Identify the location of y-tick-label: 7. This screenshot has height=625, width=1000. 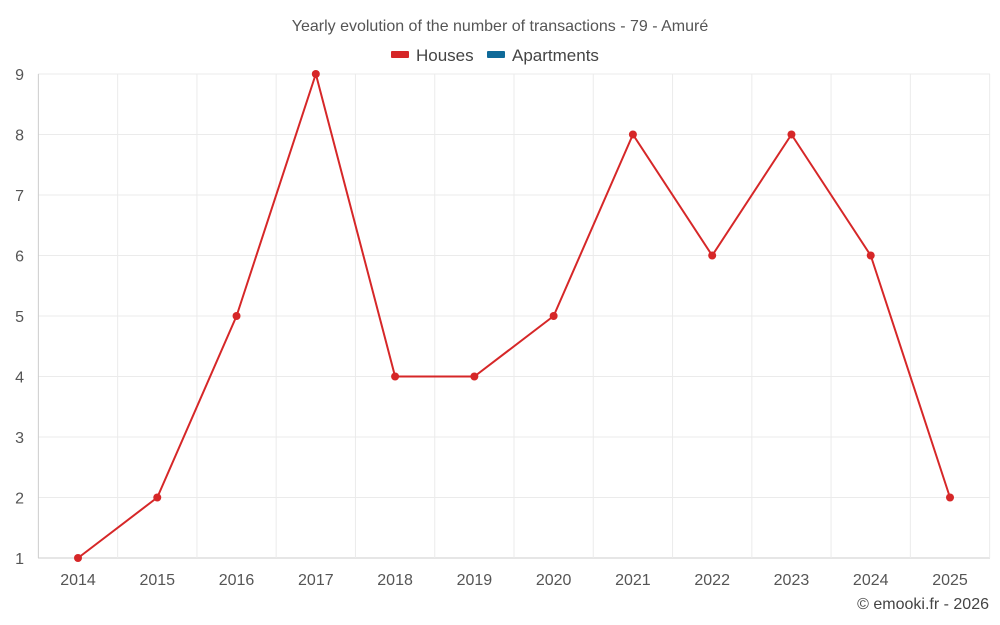
(19, 196).